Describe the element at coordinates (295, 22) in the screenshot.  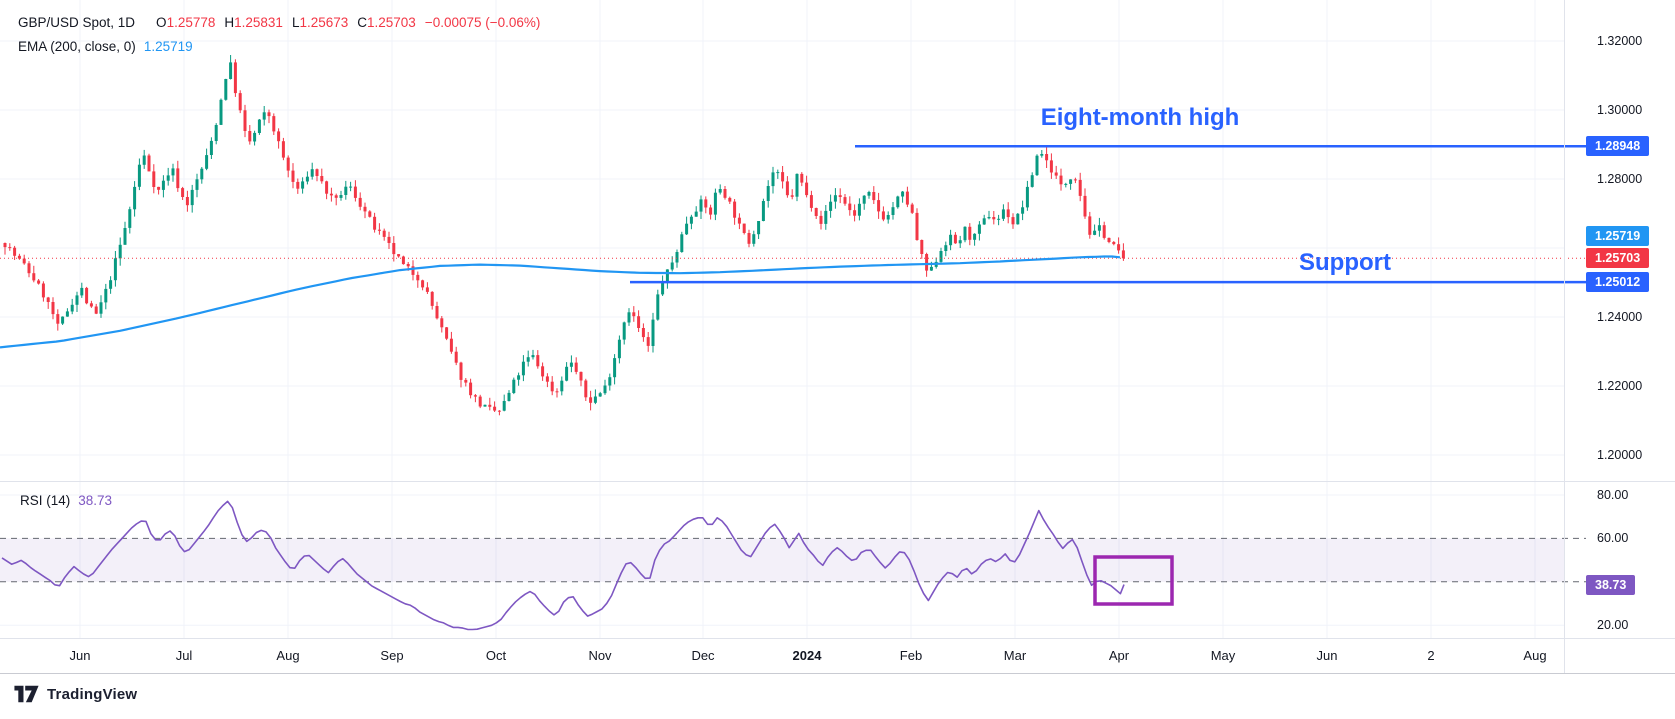
I see `ohlc-key: L` at that location.